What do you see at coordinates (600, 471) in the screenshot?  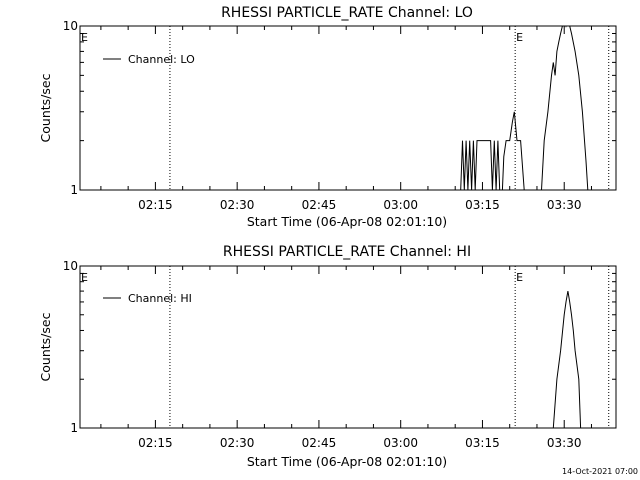 I see `timestamp: 14-Oct-2021 07:00` at bounding box center [600, 471].